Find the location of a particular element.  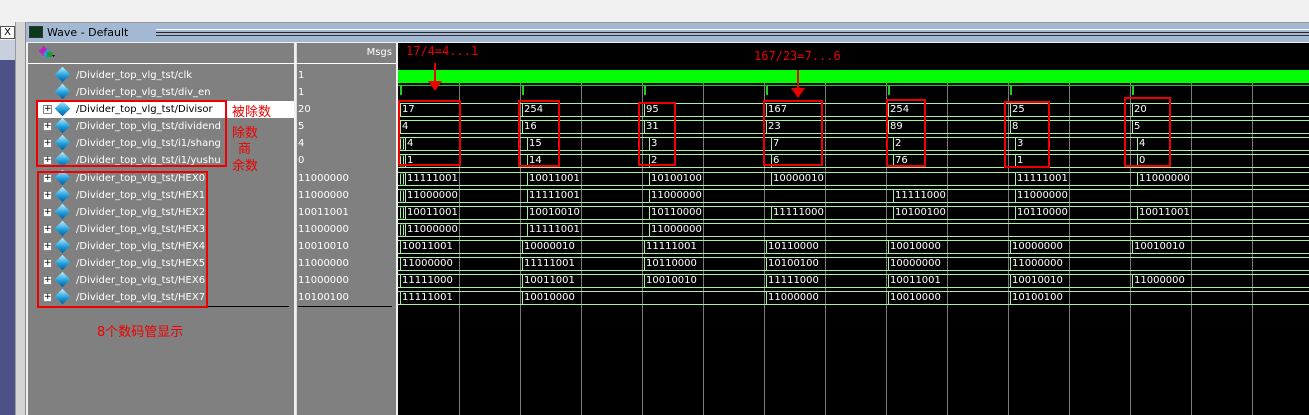

bus-value: 1 is located at coordinates (1020, 160).